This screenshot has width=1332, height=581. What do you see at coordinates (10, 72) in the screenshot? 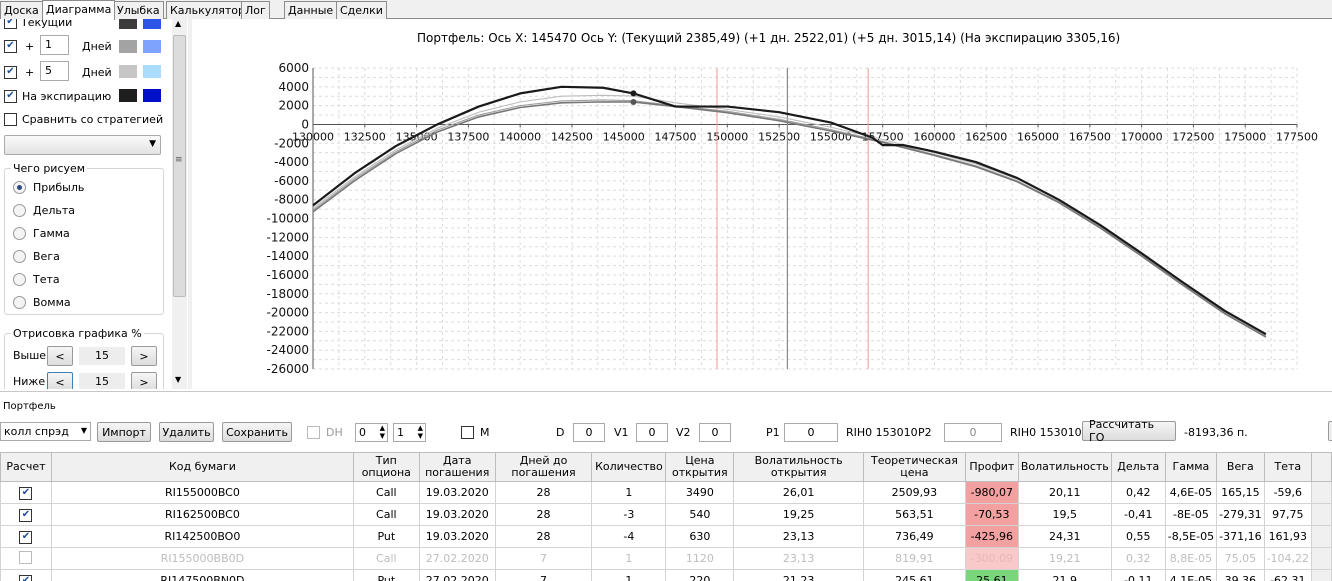
I see `day2-checkbox: ✔` at bounding box center [10, 72].